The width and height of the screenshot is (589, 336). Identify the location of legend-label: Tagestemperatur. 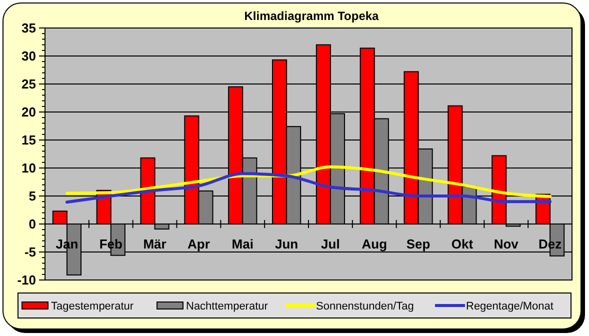
(92, 306).